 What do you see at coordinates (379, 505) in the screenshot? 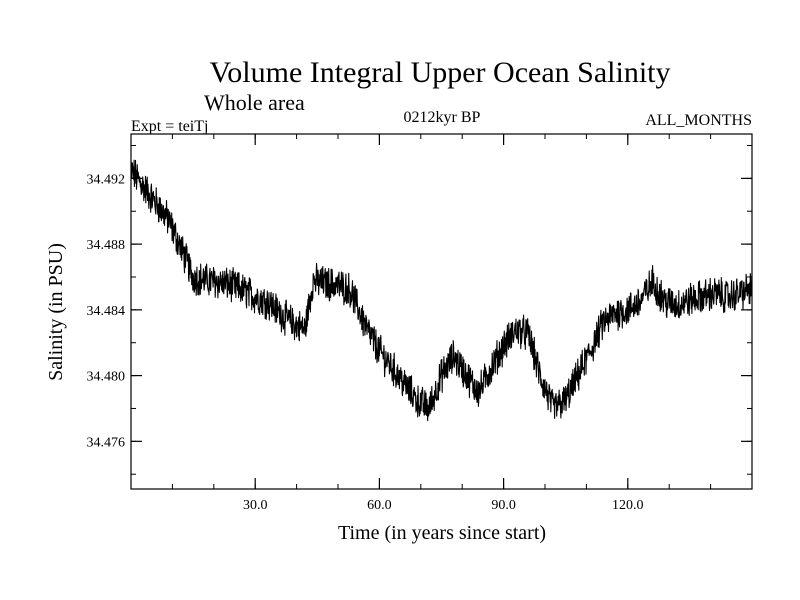
I see `x-tick-label: 60.0` at bounding box center [379, 505].